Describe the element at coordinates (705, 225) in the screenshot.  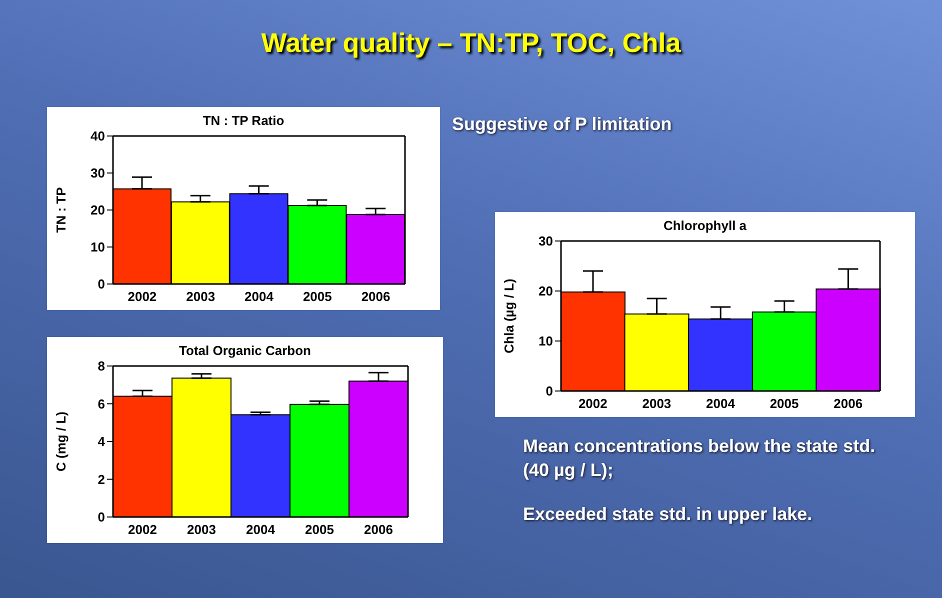
I see `chart-title: Chlorophyll a` at that location.